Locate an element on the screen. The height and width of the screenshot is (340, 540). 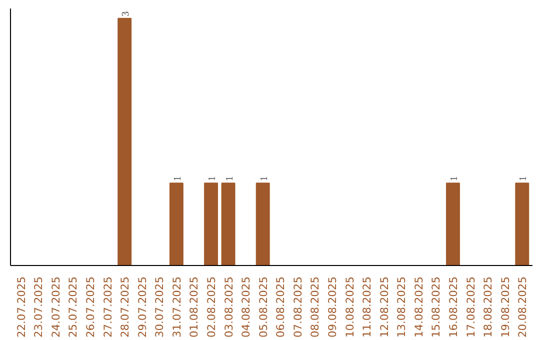
x-tick-label: 08.08.2025 is located at coordinates (315, 307).